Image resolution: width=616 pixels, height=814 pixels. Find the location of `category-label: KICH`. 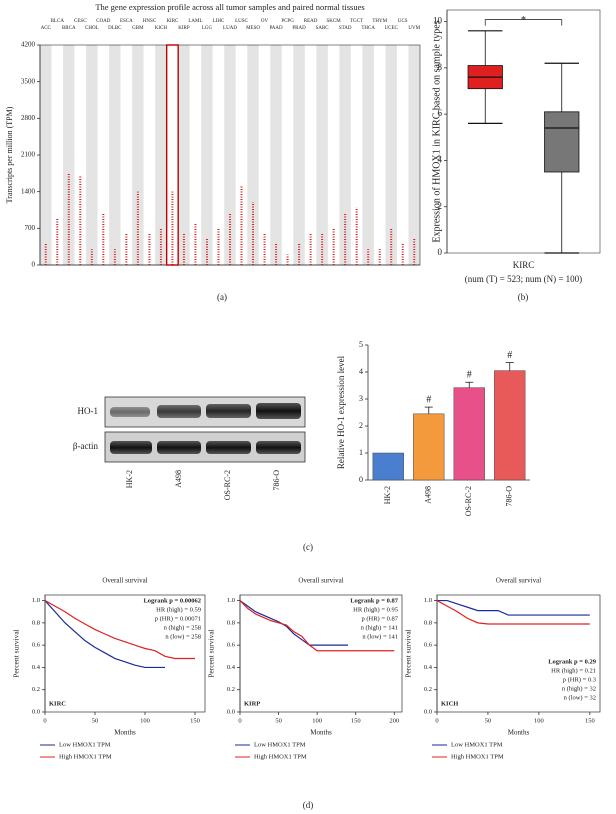

category-label: KICH is located at coordinates (161, 28).